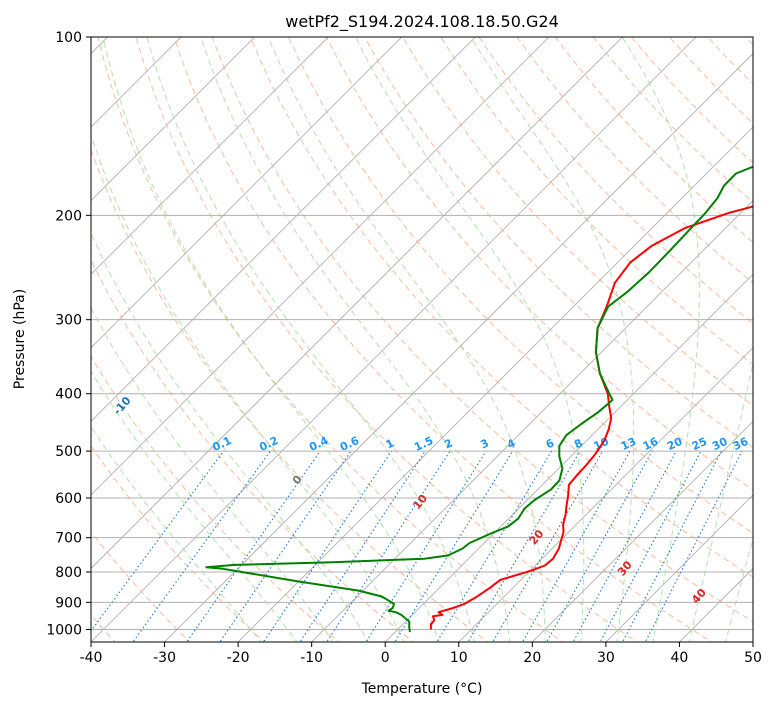 This screenshot has height=708, width=775. I want to click on mixing-ratio-label: 25, so click(699, 444).